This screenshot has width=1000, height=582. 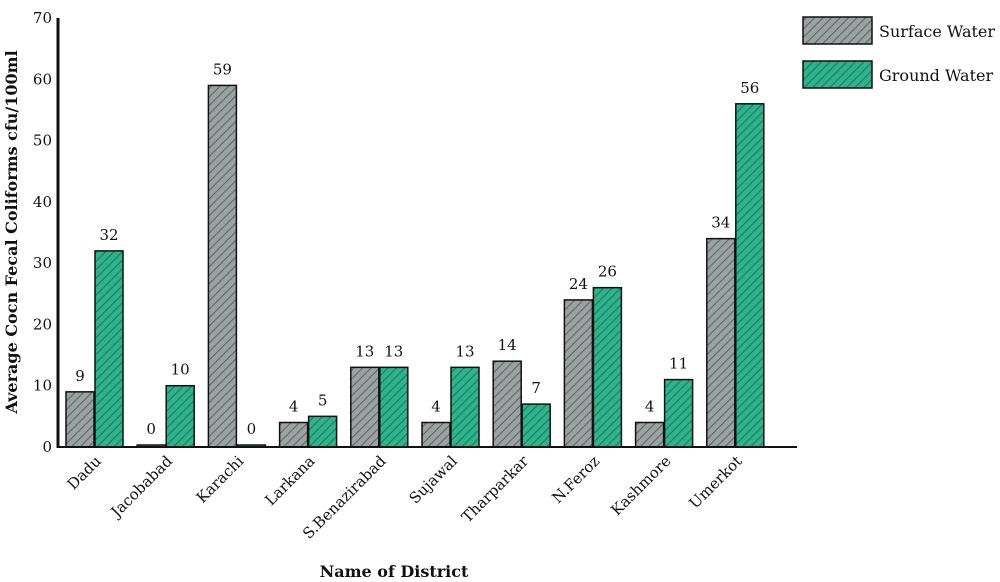 I want to click on data-label-ground-water: 32, so click(x=108, y=235).